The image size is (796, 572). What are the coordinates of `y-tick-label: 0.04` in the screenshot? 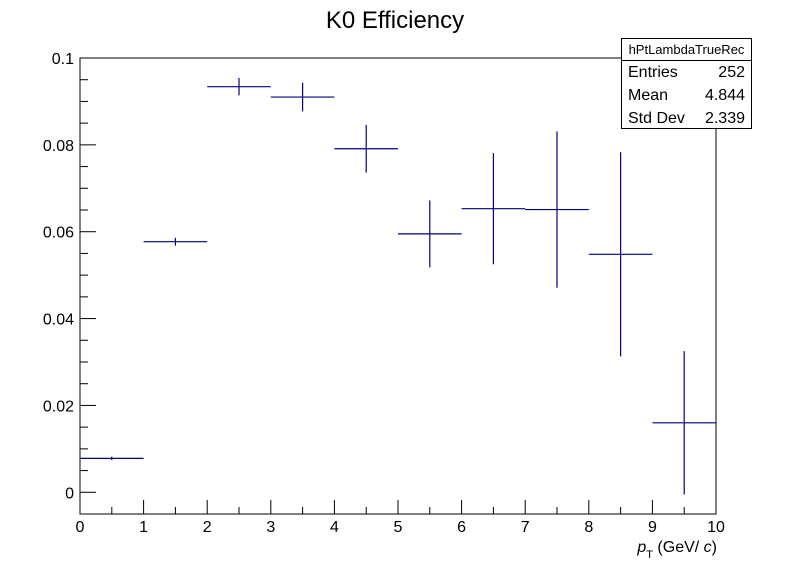 It's located at (58, 320).